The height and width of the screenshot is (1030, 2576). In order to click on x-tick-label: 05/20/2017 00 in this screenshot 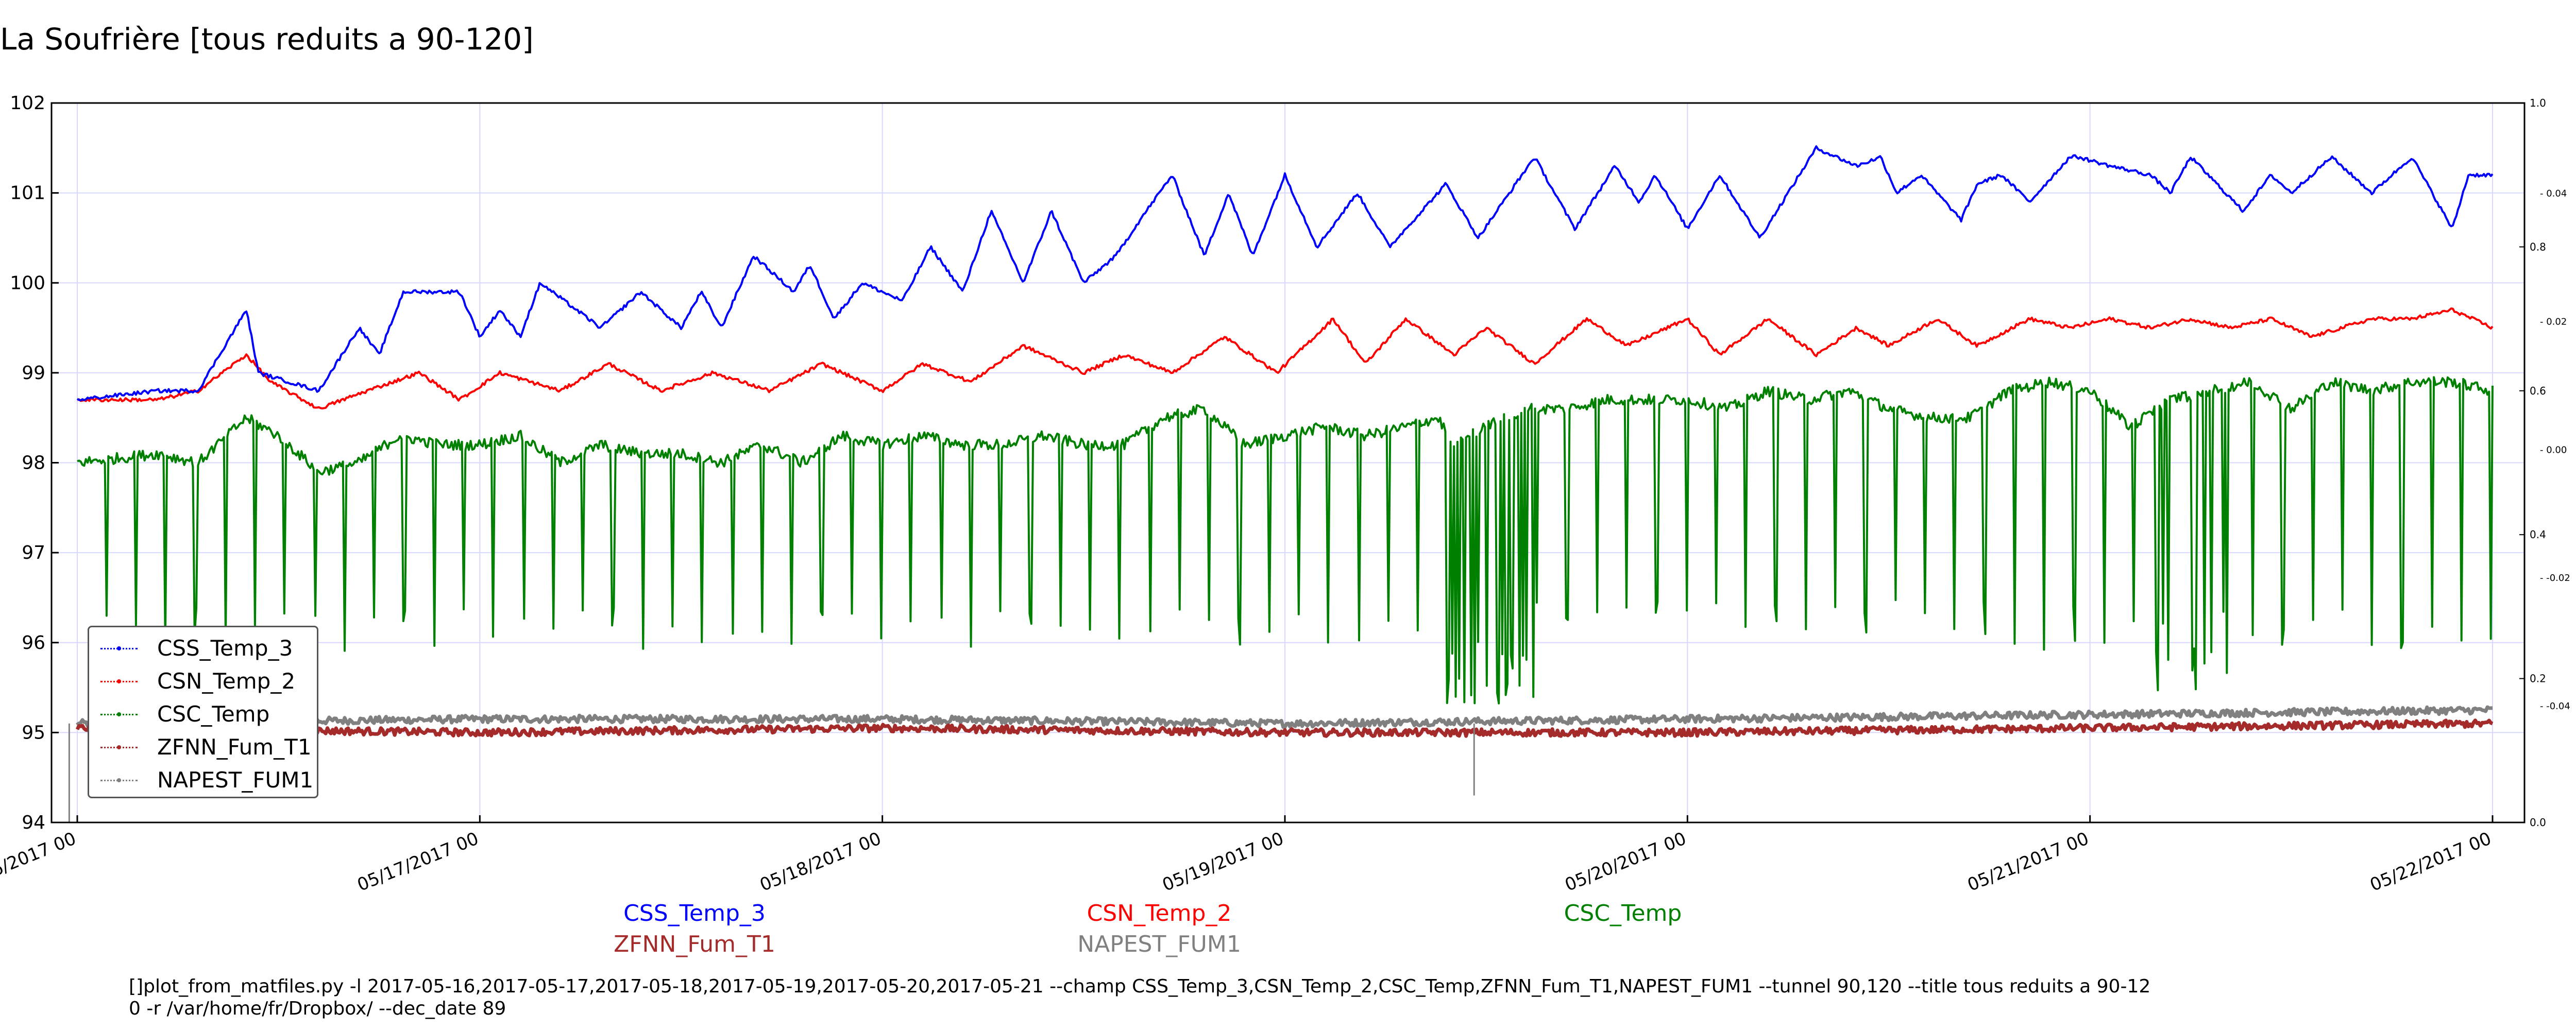, I will do `click(1625, 862)`.